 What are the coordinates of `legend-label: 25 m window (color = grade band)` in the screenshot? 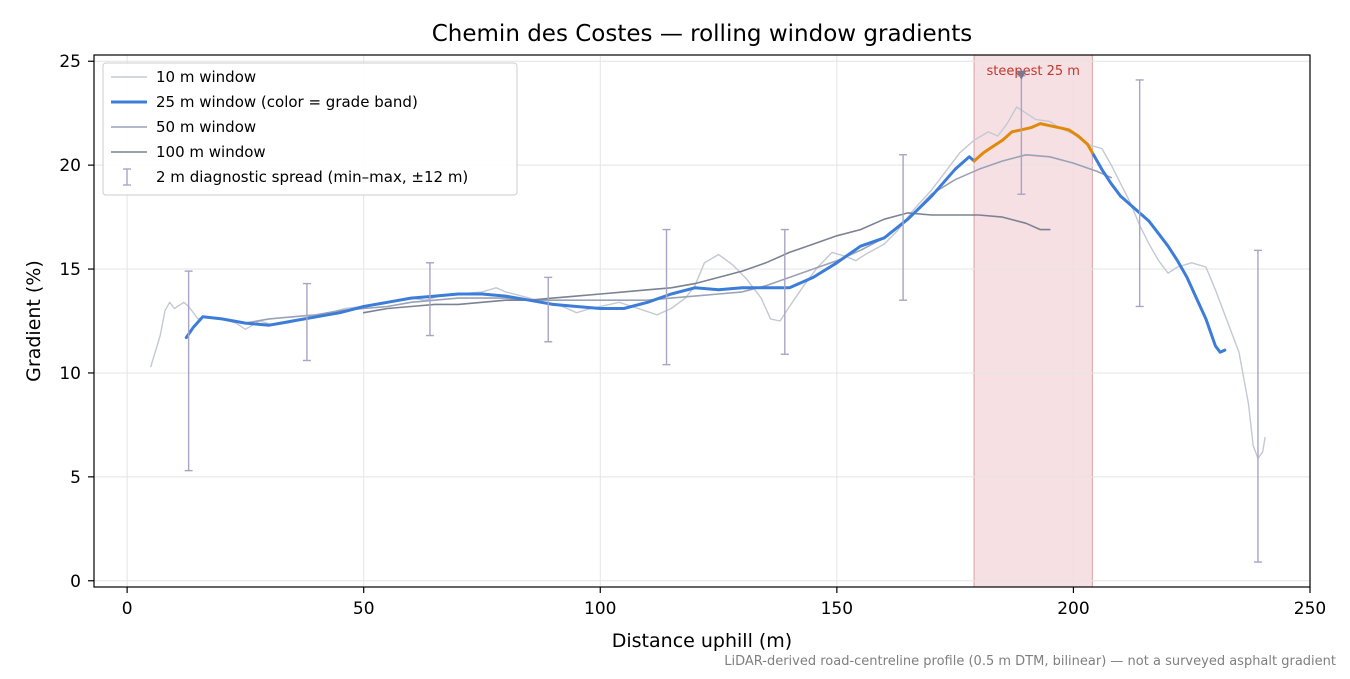 It's located at (287, 102).